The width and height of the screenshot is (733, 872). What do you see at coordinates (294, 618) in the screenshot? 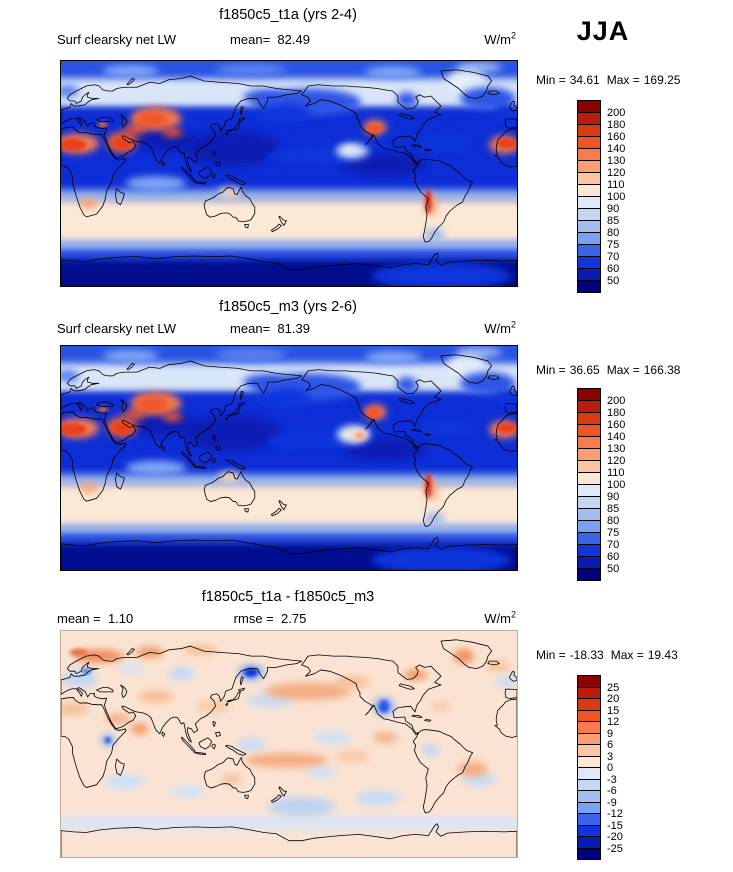
I see `panel3-rmse-value: 2.75` at bounding box center [294, 618].